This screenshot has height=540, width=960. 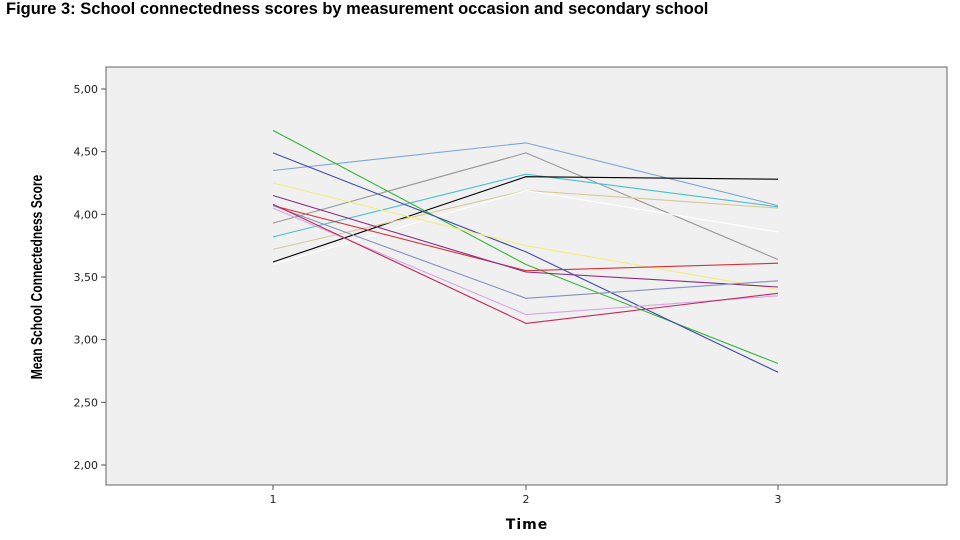 I want to click on x-axis: 1 2 3, so click(x=526, y=495).